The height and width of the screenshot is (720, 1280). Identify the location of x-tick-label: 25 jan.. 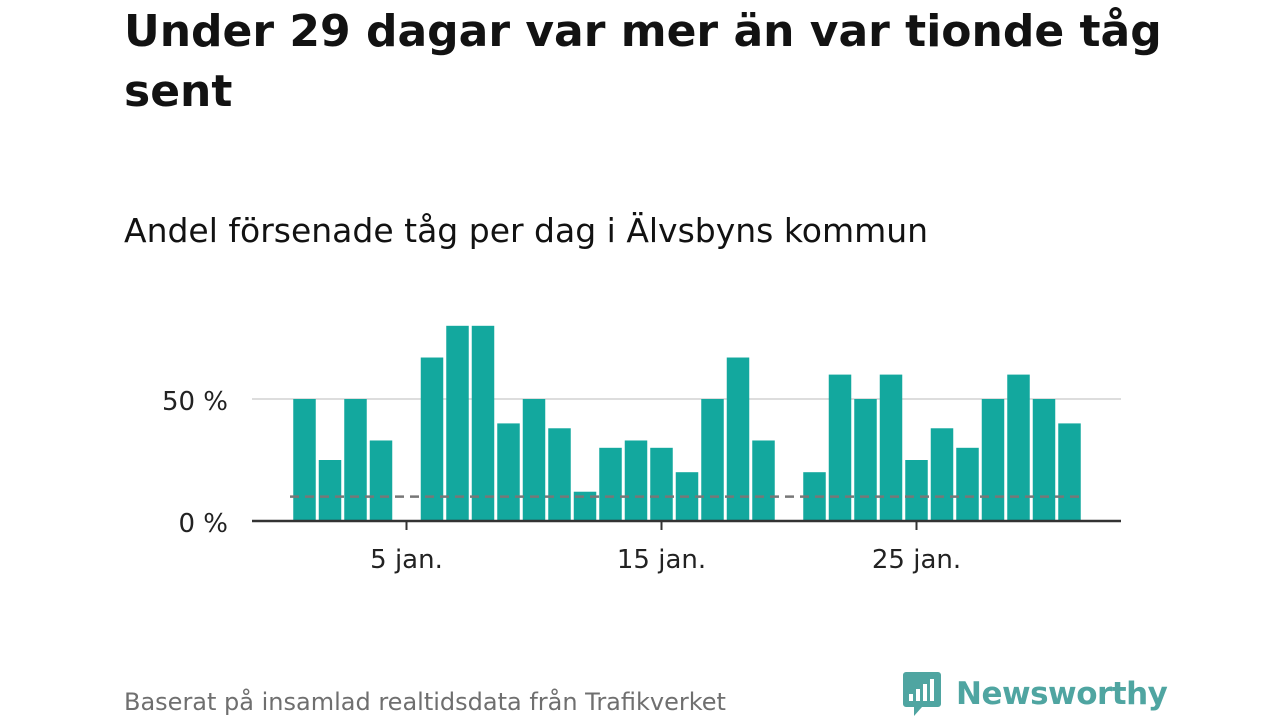
(916, 560).